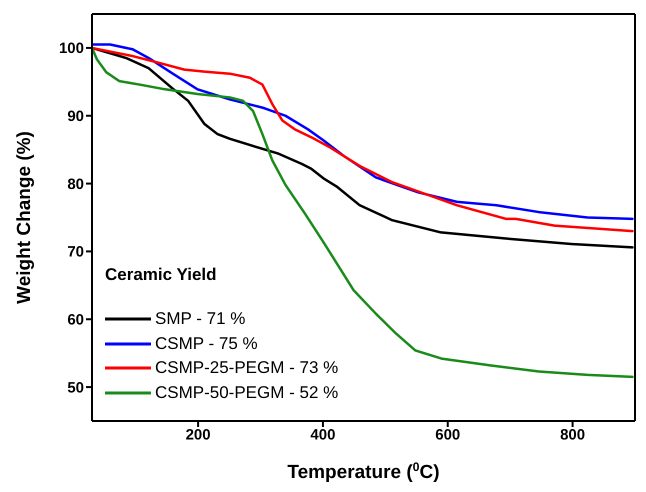 Image resolution: width=646 pixels, height=492 pixels. I want to click on legend-title: Ceramic Yield, so click(161, 275).